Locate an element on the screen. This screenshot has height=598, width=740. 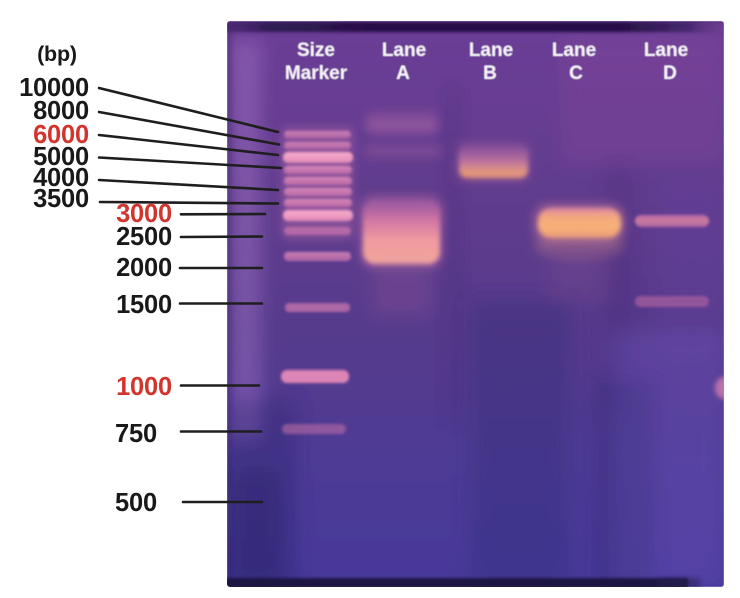
svg-text: 500 is located at coordinates (136, 503).